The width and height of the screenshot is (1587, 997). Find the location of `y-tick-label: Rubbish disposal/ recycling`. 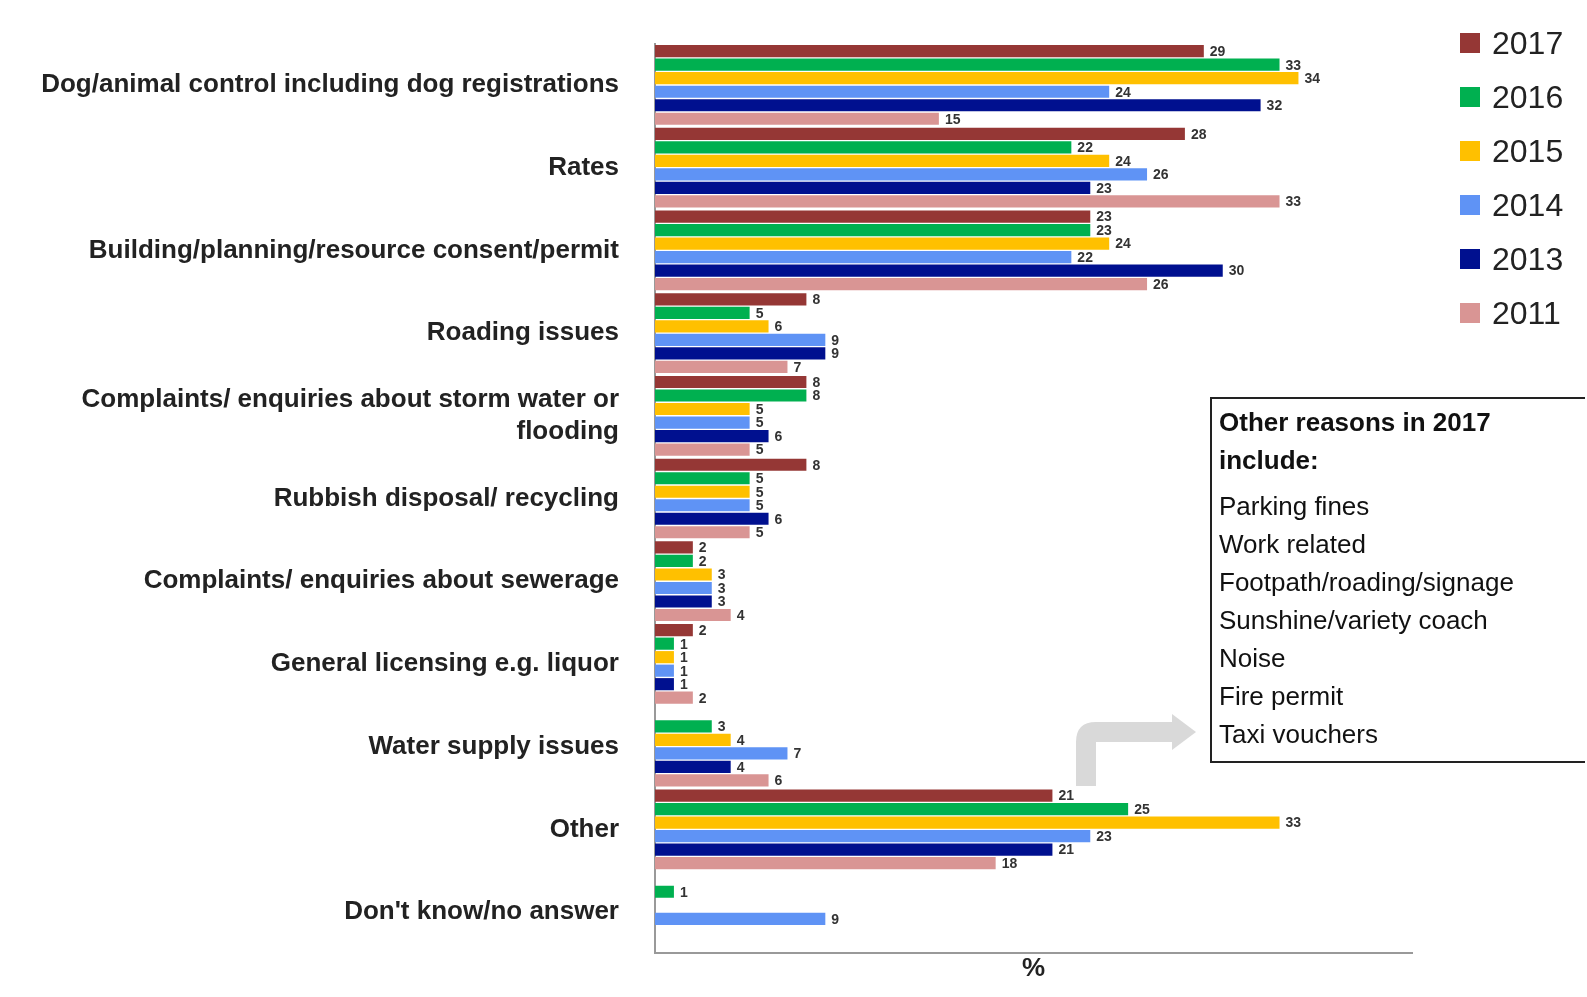

y-tick-label: Rubbish disposal/ recycling is located at coordinates (446, 496).